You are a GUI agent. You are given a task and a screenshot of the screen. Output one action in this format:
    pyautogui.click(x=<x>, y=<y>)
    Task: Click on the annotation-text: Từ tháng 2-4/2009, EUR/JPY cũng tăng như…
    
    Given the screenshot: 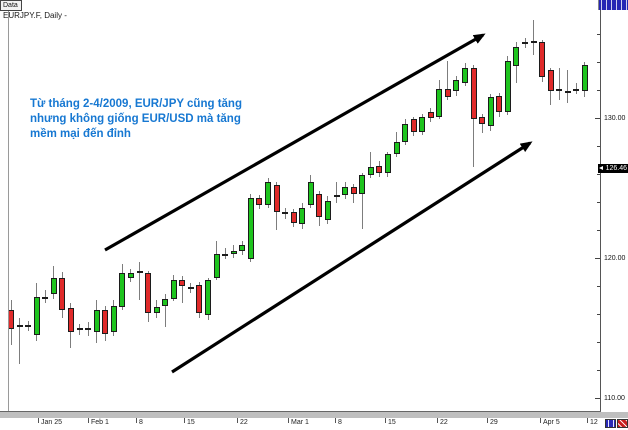 What is the action you would take?
    pyautogui.click(x=150, y=119)
    